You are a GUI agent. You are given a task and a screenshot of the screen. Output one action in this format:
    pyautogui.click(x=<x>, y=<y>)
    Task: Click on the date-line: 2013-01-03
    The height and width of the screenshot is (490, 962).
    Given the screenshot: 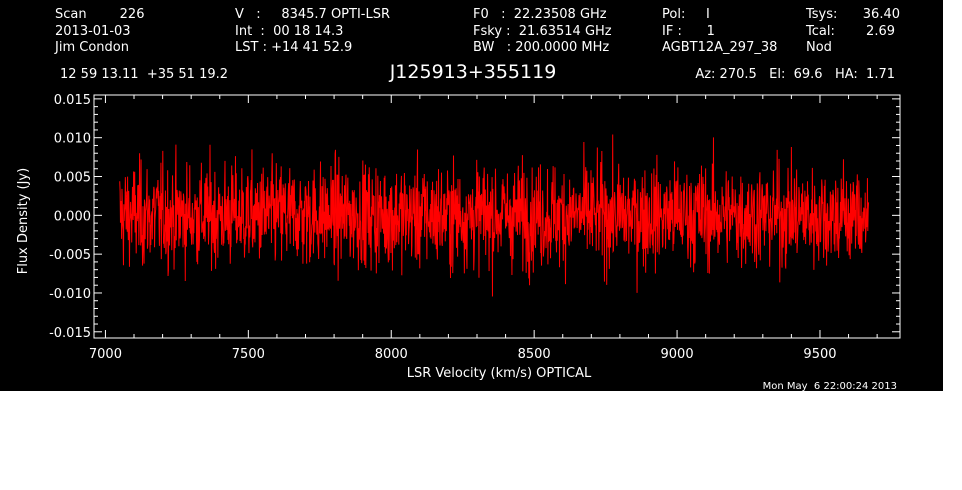 What is the action you would take?
    pyautogui.click(x=93, y=31)
    